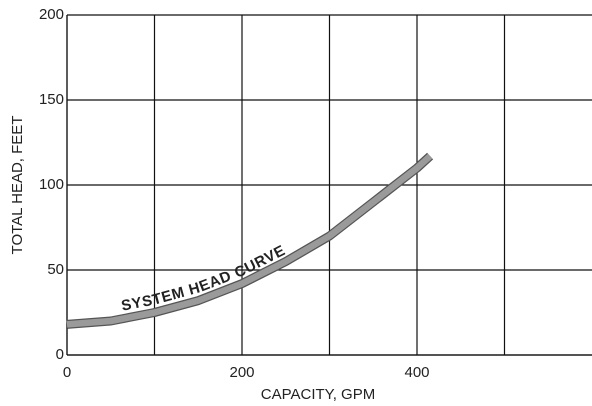  I want to click on annotation: SYSTEM HEAD CURVE, so click(204, 278).